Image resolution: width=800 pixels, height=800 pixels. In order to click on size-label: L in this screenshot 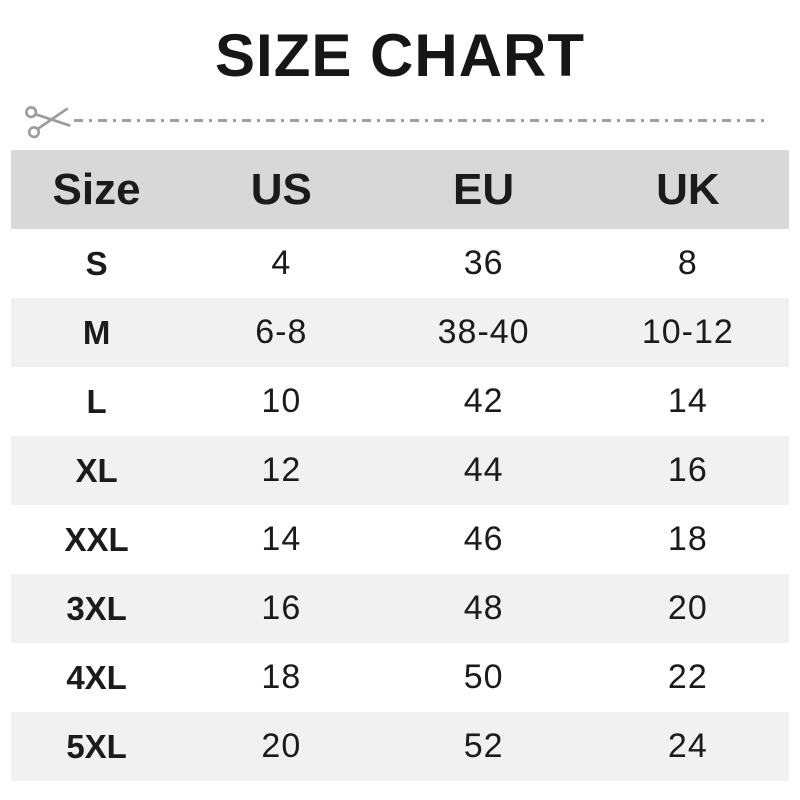, I will do `click(96, 401)`.